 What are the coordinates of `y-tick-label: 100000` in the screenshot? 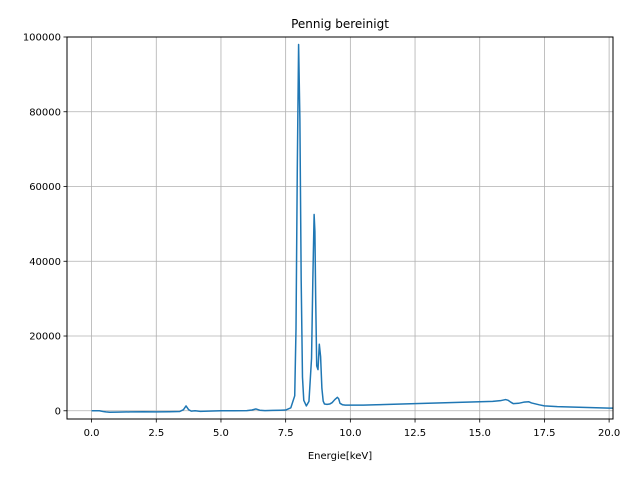 It's located at (42, 38).